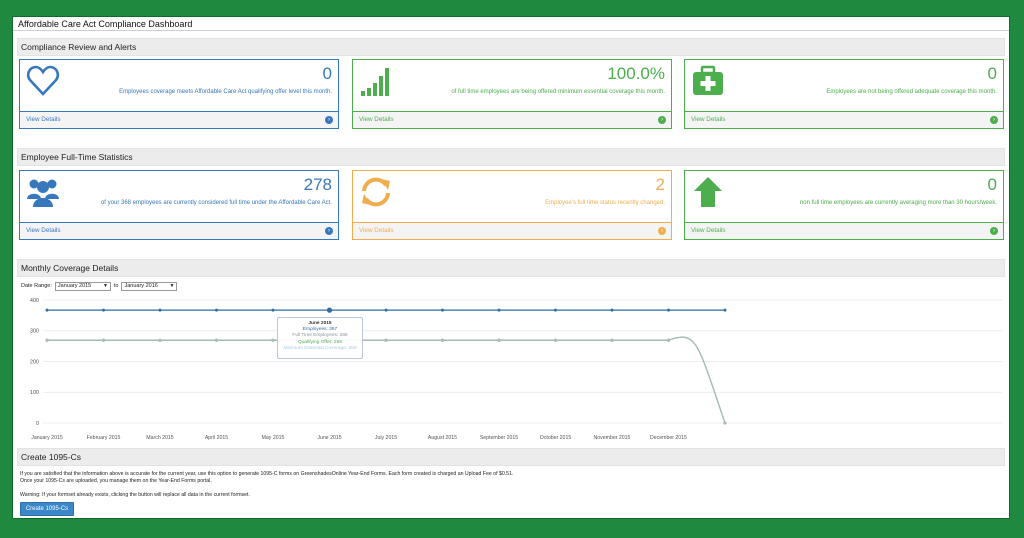 The image size is (1024, 538). What do you see at coordinates (499, 437) in the screenshot?
I see `x-tick-label: September 2015` at bounding box center [499, 437].